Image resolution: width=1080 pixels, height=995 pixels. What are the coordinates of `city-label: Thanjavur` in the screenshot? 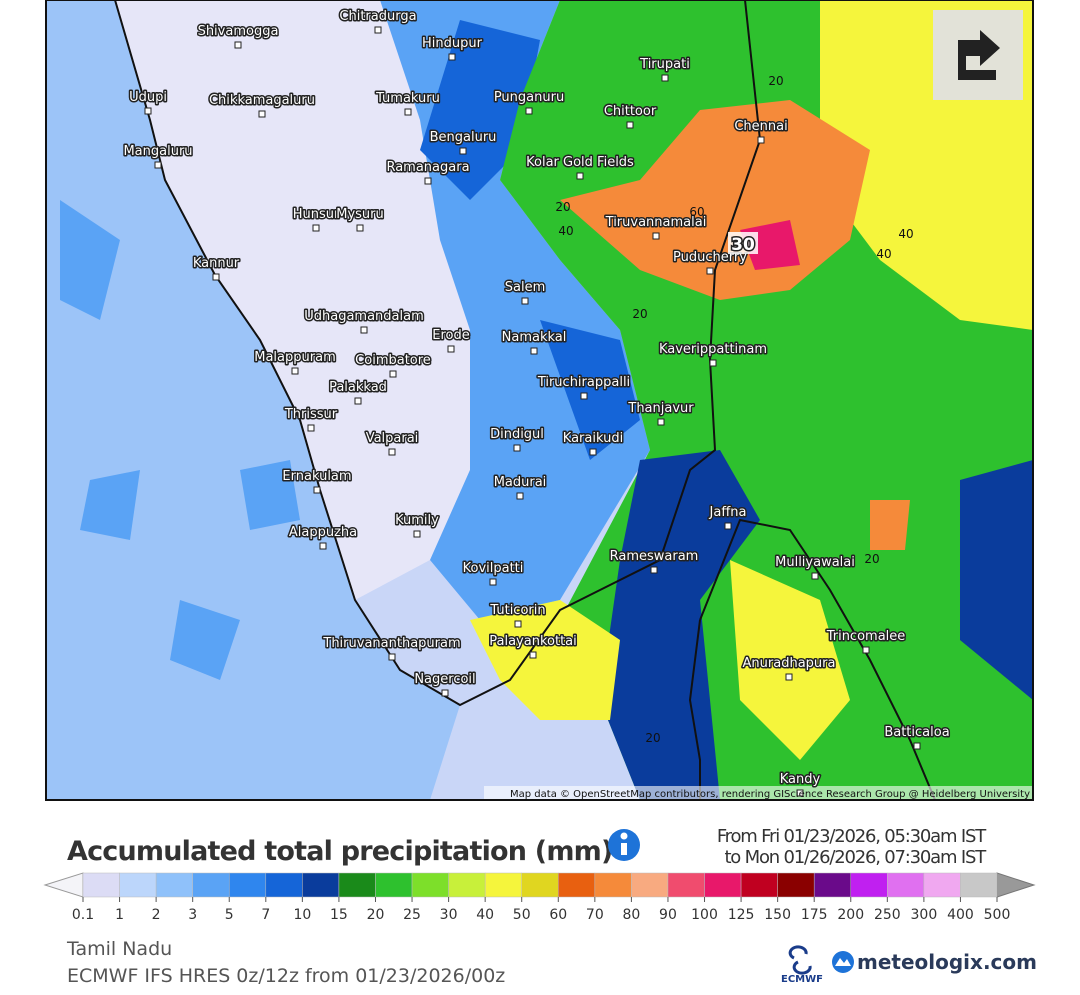 It's located at (660, 408).